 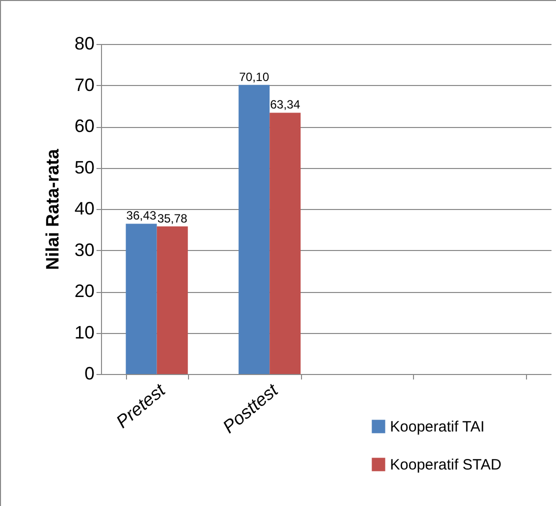 What do you see at coordinates (84, 44) in the screenshot?
I see `y-tick-label: 80` at bounding box center [84, 44].